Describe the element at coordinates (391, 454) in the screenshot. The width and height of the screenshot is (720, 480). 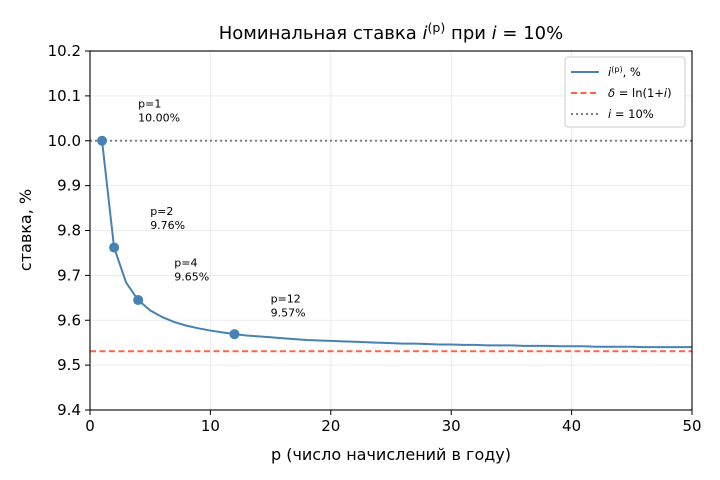
I see `x-axis-label: p (число начислений в году)` at that location.